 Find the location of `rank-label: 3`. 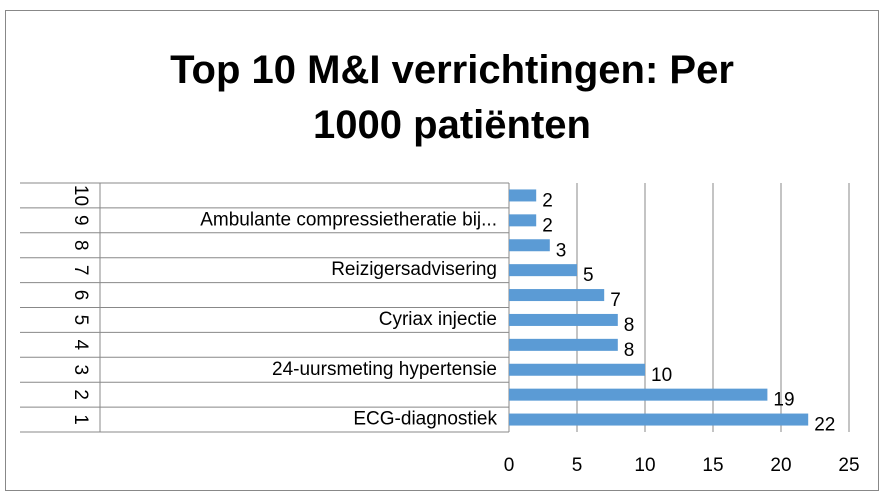

rank-label: 3 is located at coordinates (80, 369).